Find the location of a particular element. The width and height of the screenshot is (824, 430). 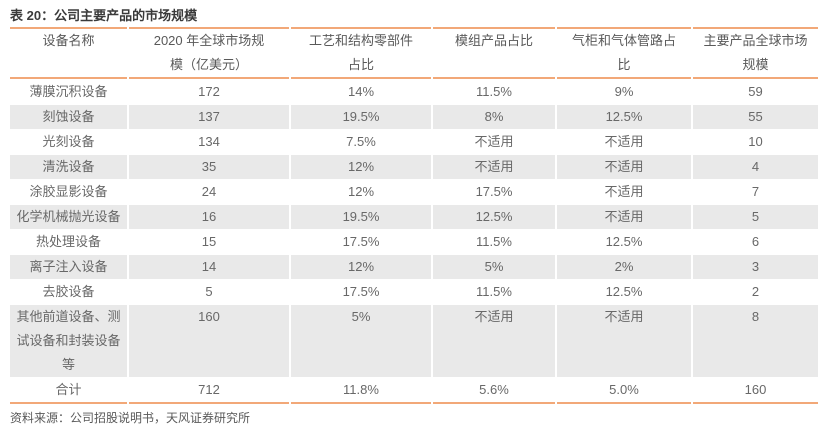

table-cell: 24 is located at coordinates (209, 192).